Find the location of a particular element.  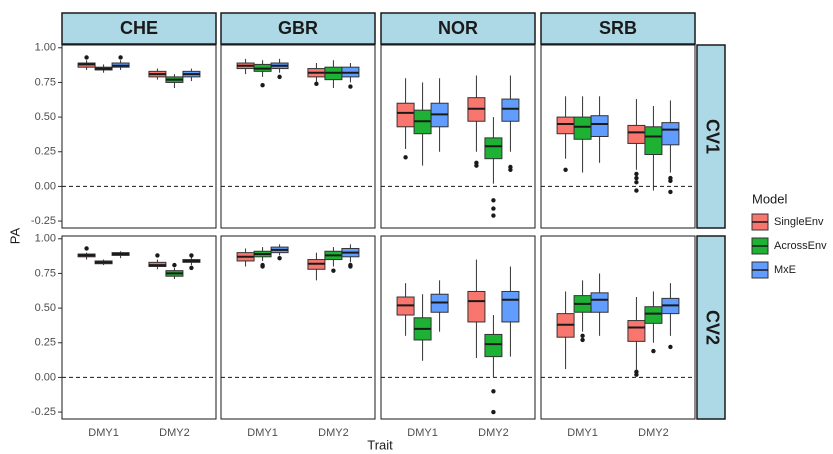

facet-label: GBR is located at coordinates (298, 28).